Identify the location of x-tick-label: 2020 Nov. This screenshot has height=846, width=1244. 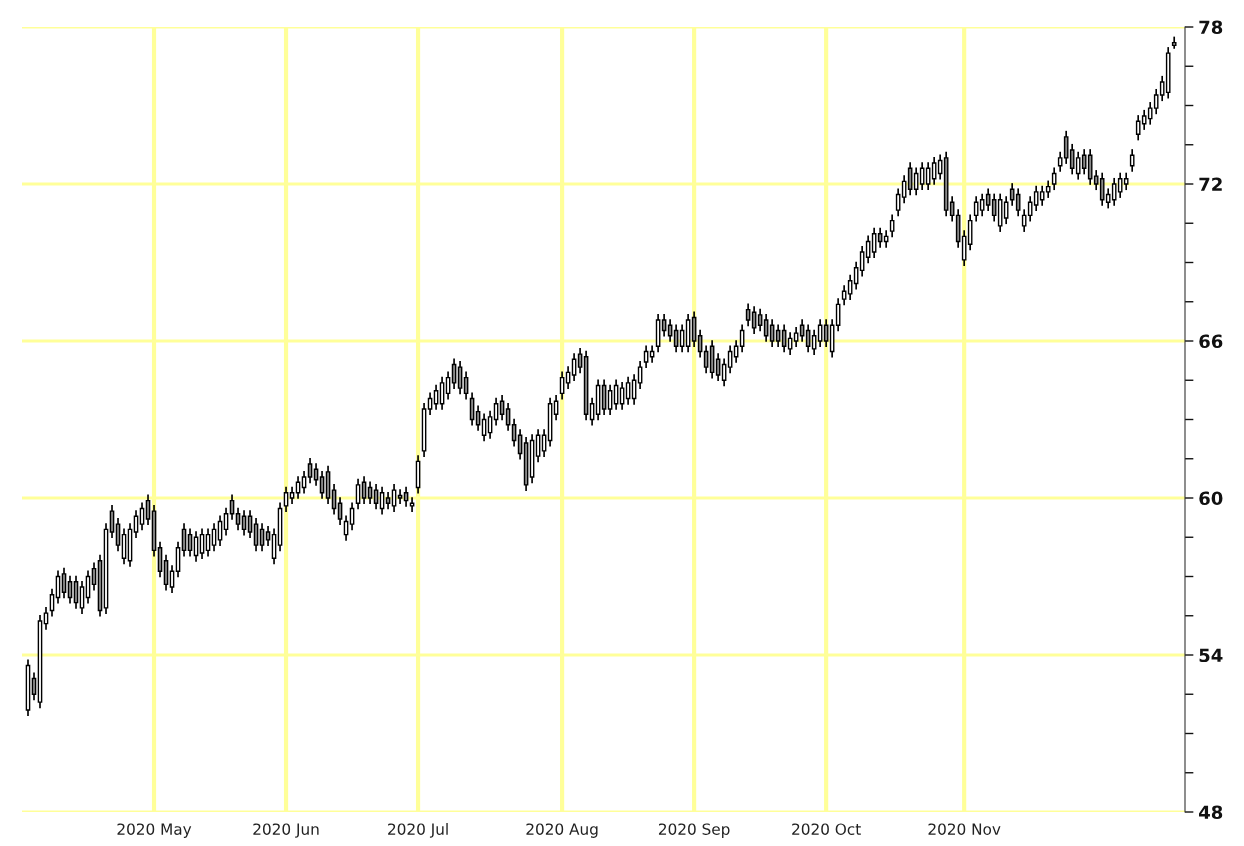
(964, 829).